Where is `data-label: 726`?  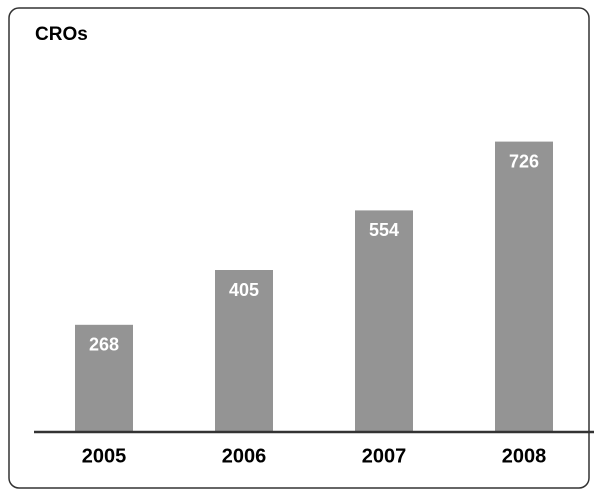 data-label: 726 is located at coordinates (524, 161).